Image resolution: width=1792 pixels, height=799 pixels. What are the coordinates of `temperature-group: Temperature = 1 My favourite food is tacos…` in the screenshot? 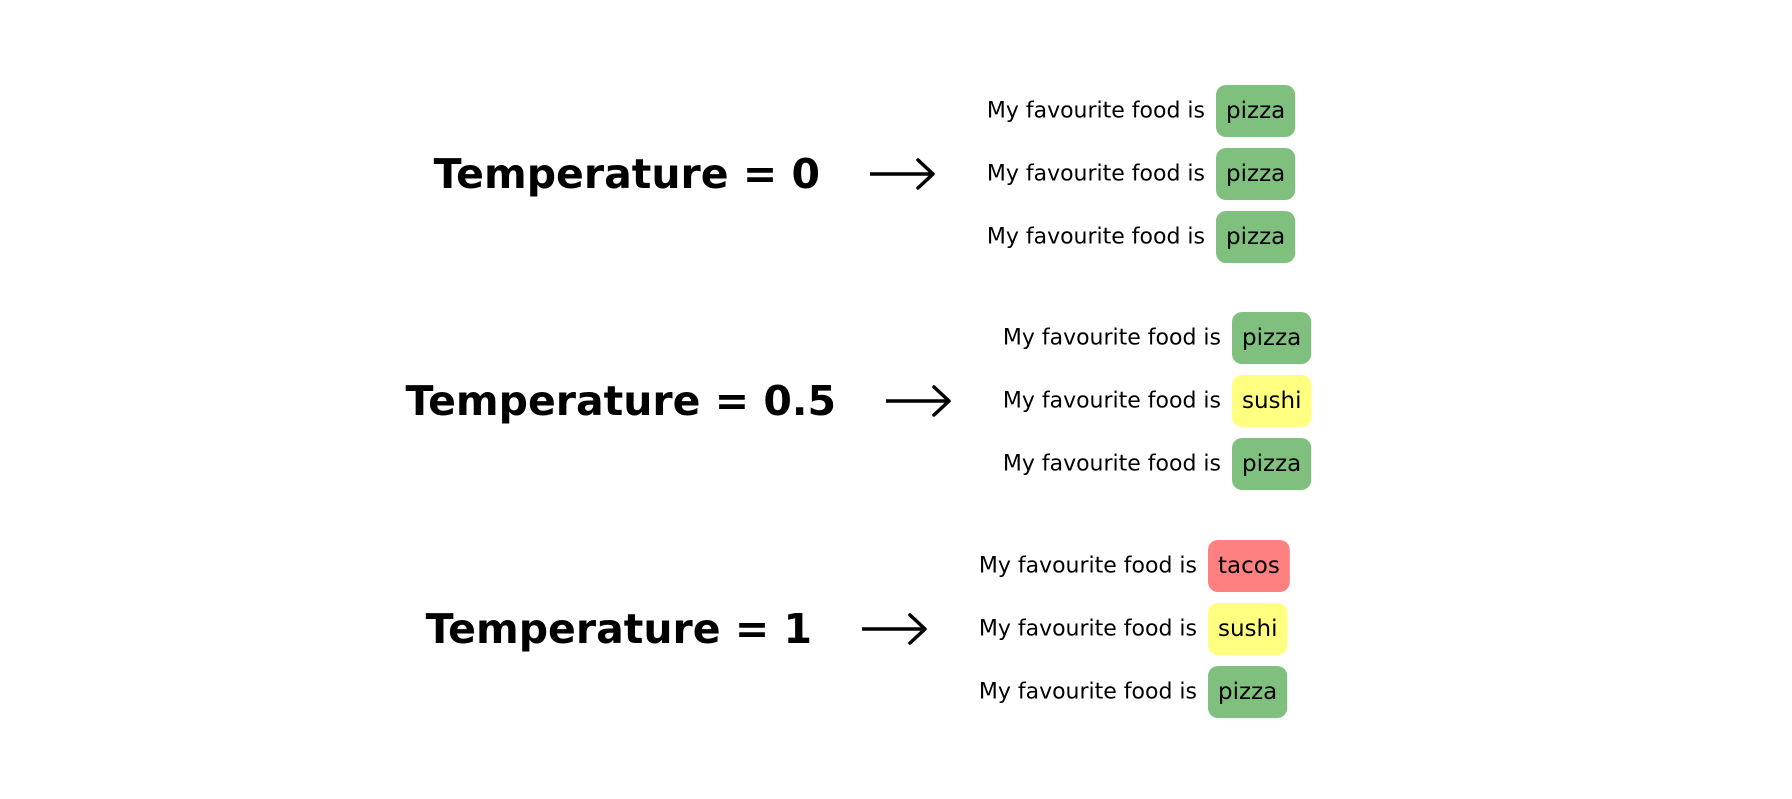 It's located at (858, 629).